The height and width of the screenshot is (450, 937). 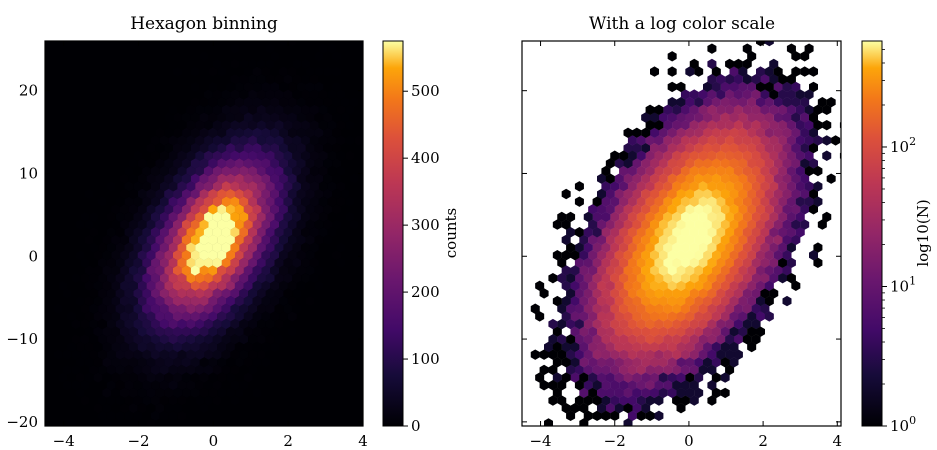 What do you see at coordinates (682, 24) in the screenshot?
I see `right-chart-title: With a log color scale` at bounding box center [682, 24].